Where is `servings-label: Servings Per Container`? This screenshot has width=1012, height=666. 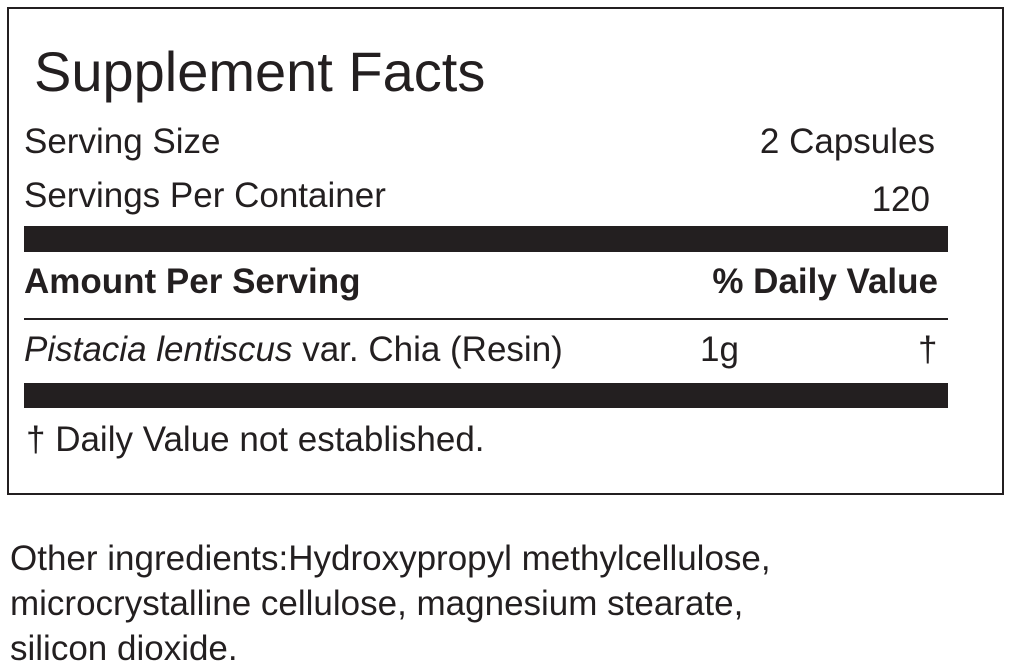
servings-label: Servings Per Container is located at coordinates (205, 195).